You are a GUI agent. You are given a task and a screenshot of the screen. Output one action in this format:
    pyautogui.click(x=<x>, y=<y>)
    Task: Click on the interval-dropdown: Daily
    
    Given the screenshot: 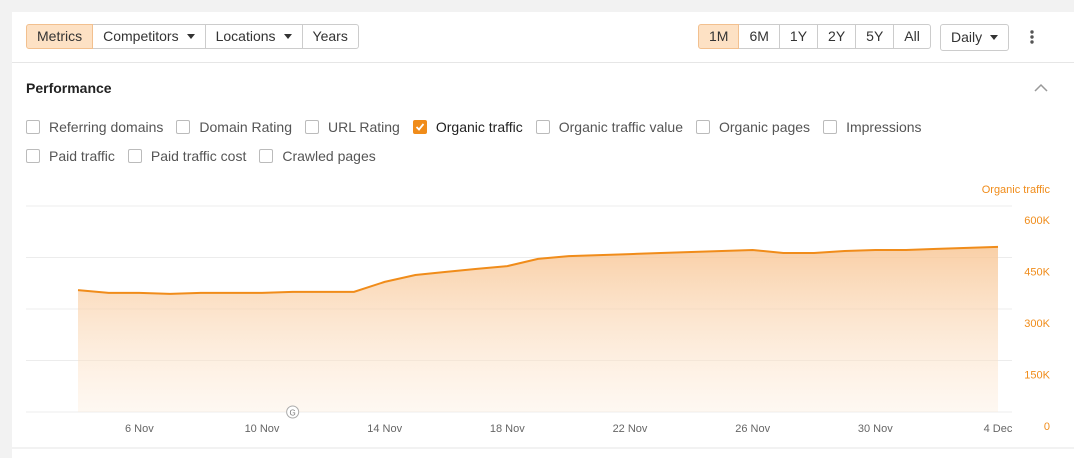 What is the action you would take?
    pyautogui.click(x=975, y=37)
    